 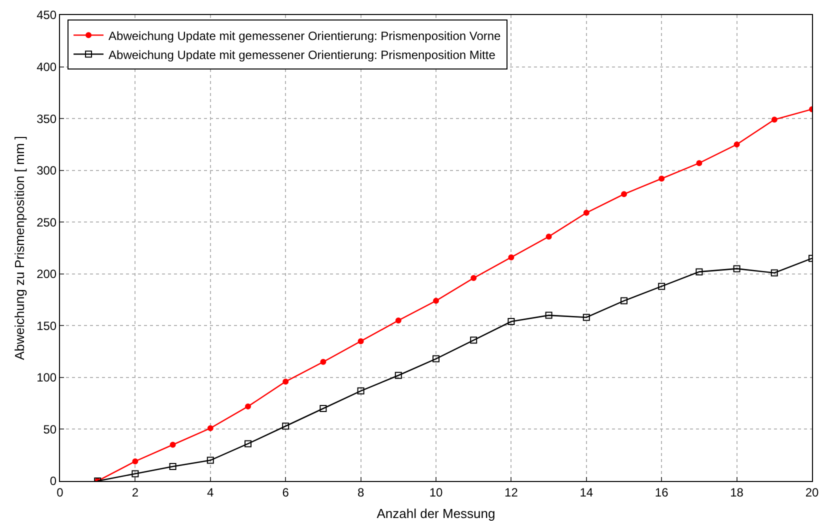 I want to click on x-tick-label: 2, so click(x=135, y=492).